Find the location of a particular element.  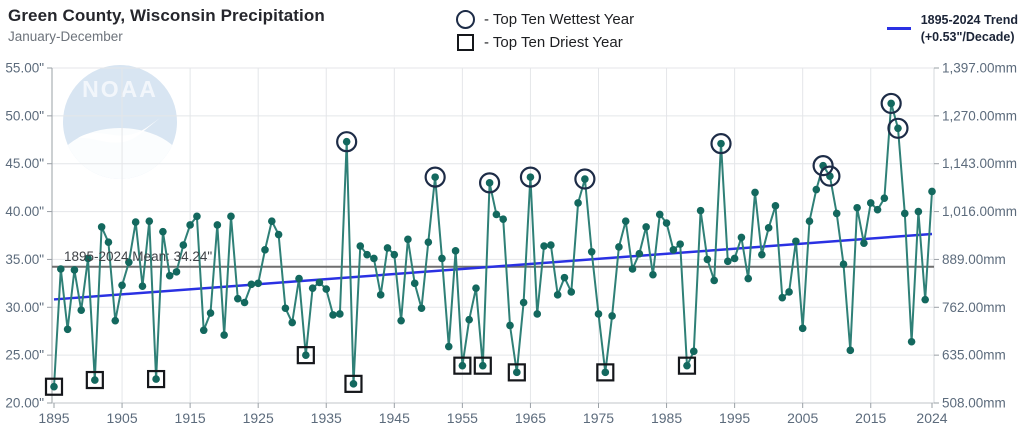

wettest-year-marker-1965 is located at coordinates (530, 177).